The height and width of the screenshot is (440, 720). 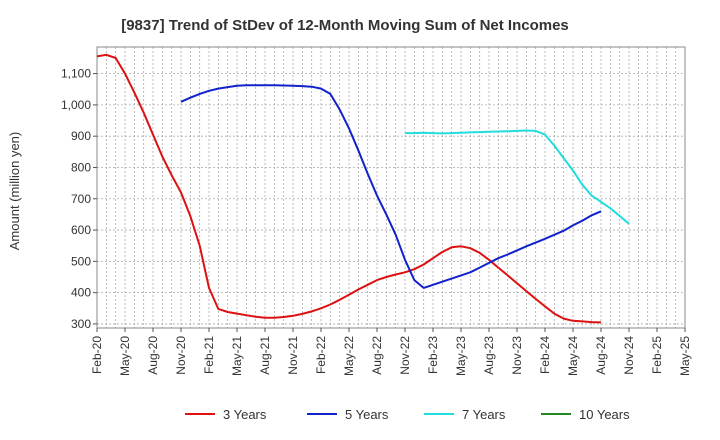 What do you see at coordinates (367, 414) in the screenshot?
I see `legend-label: 5 Years` at bounding box center [367, 414].